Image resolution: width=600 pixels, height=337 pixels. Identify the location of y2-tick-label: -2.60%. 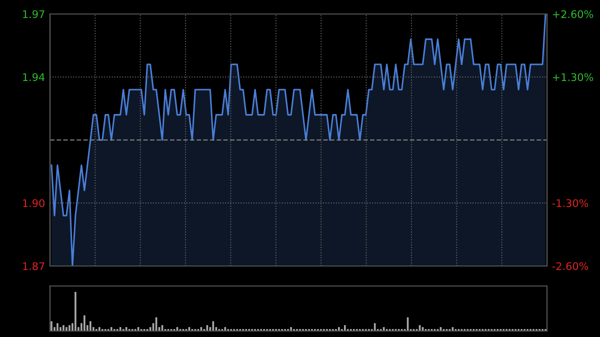
(570, 266).